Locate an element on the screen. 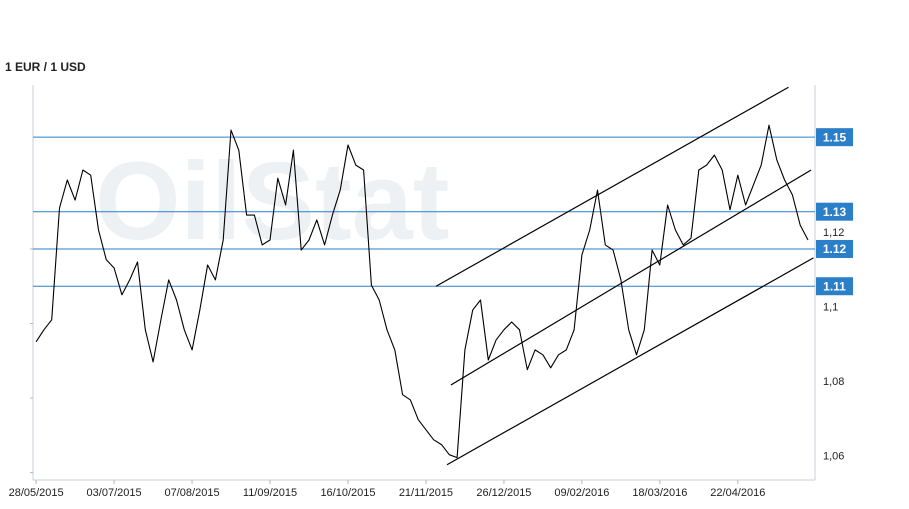  x-tick-label: 28/05/2015 is located at coordinates (36, 493).